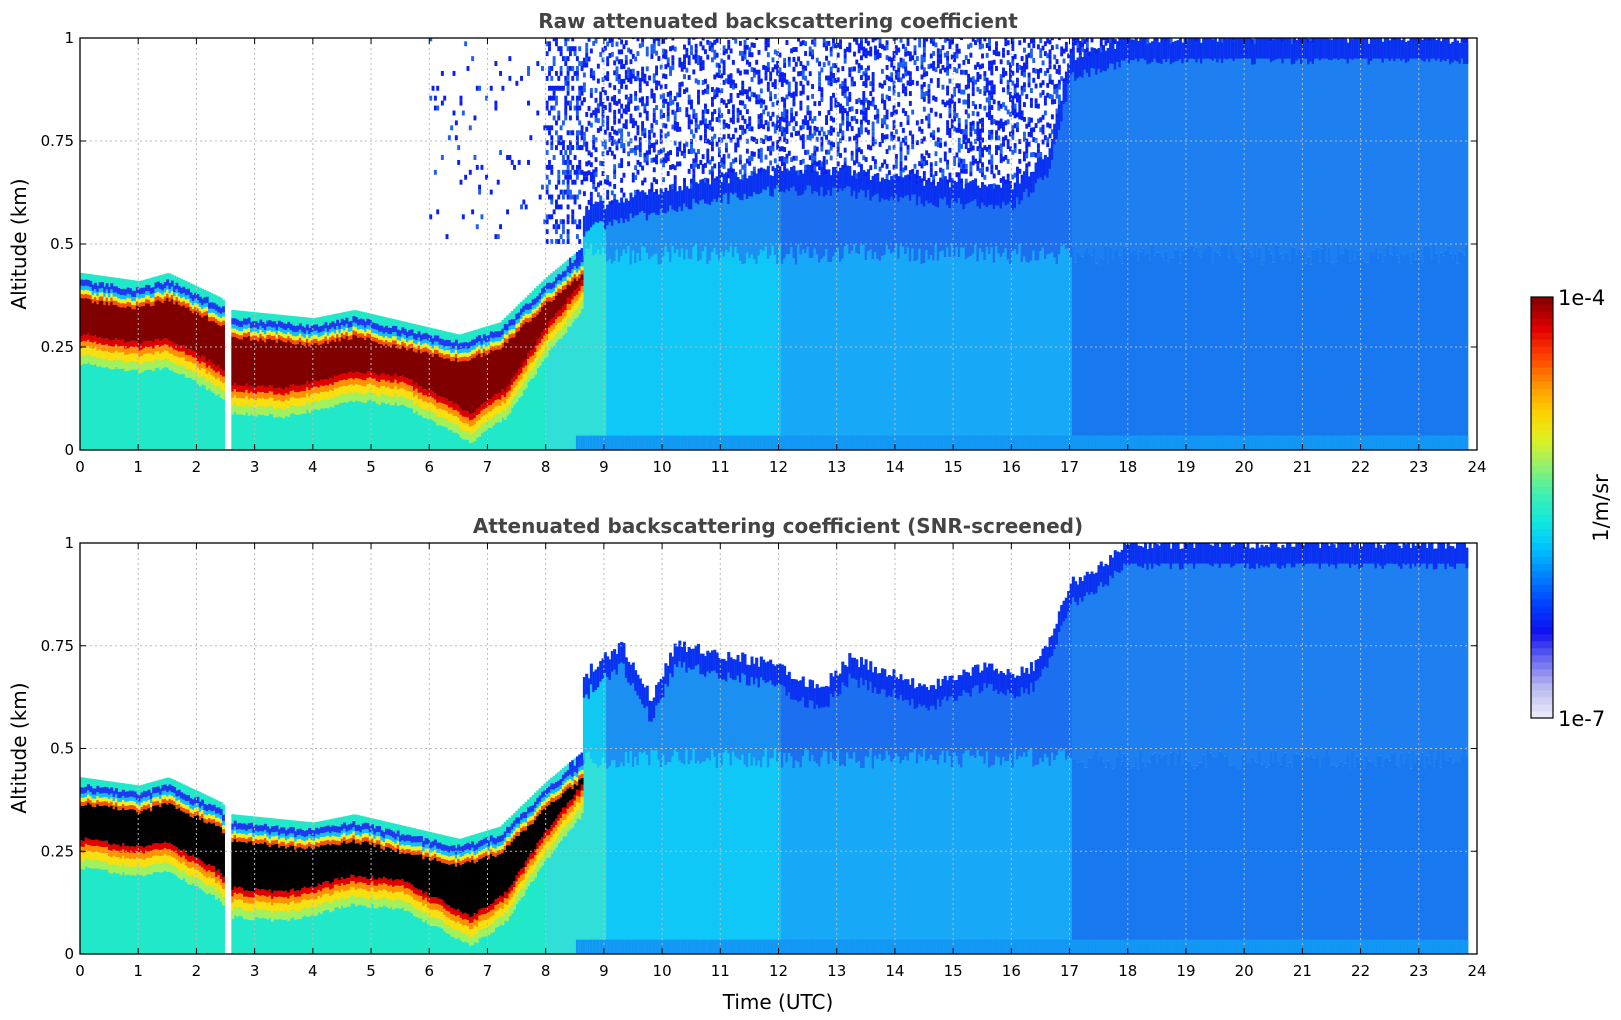 The height and width of the screenshot is (1020, 1621). I want to click on y-tick-label: 0.5, so click(62, 244).